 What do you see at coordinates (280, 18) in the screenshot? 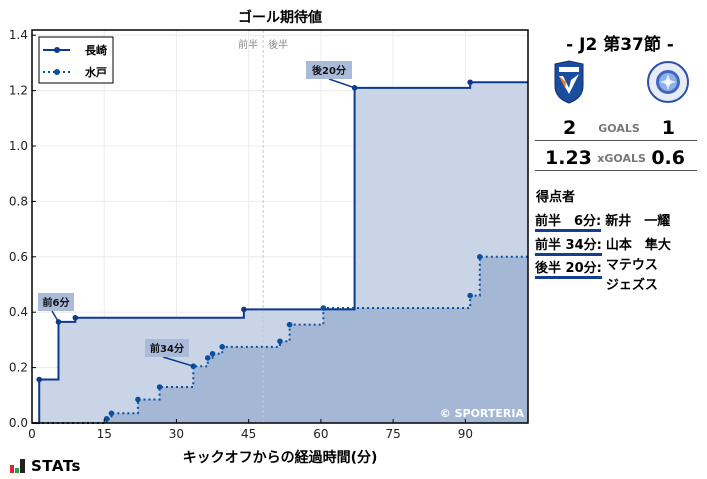
I see `chart-title: ゴール期待値` at bounding box center [280, 18].